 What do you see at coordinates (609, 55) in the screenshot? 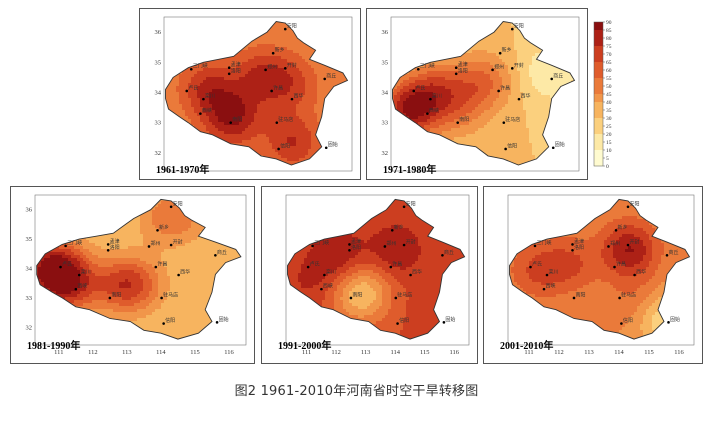
I see `legend-tick-label: 70` at bounding box center [609, 55].